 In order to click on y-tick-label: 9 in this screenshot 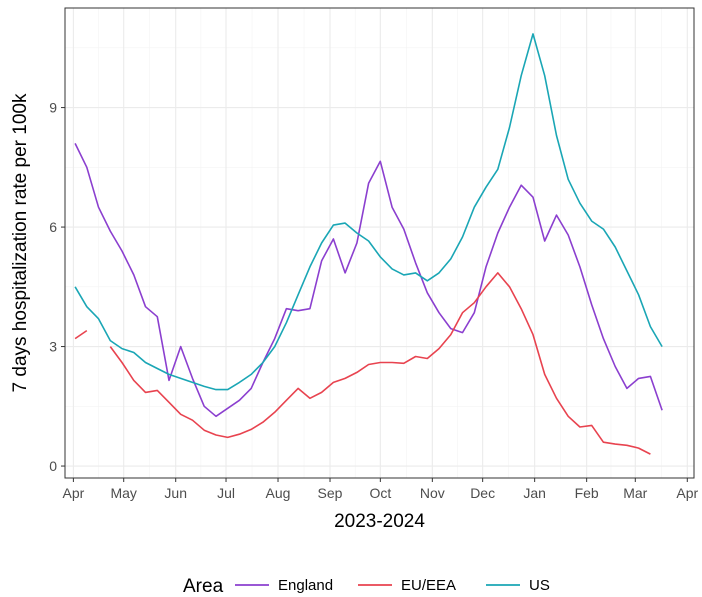, I will do `click(53, 108)`.